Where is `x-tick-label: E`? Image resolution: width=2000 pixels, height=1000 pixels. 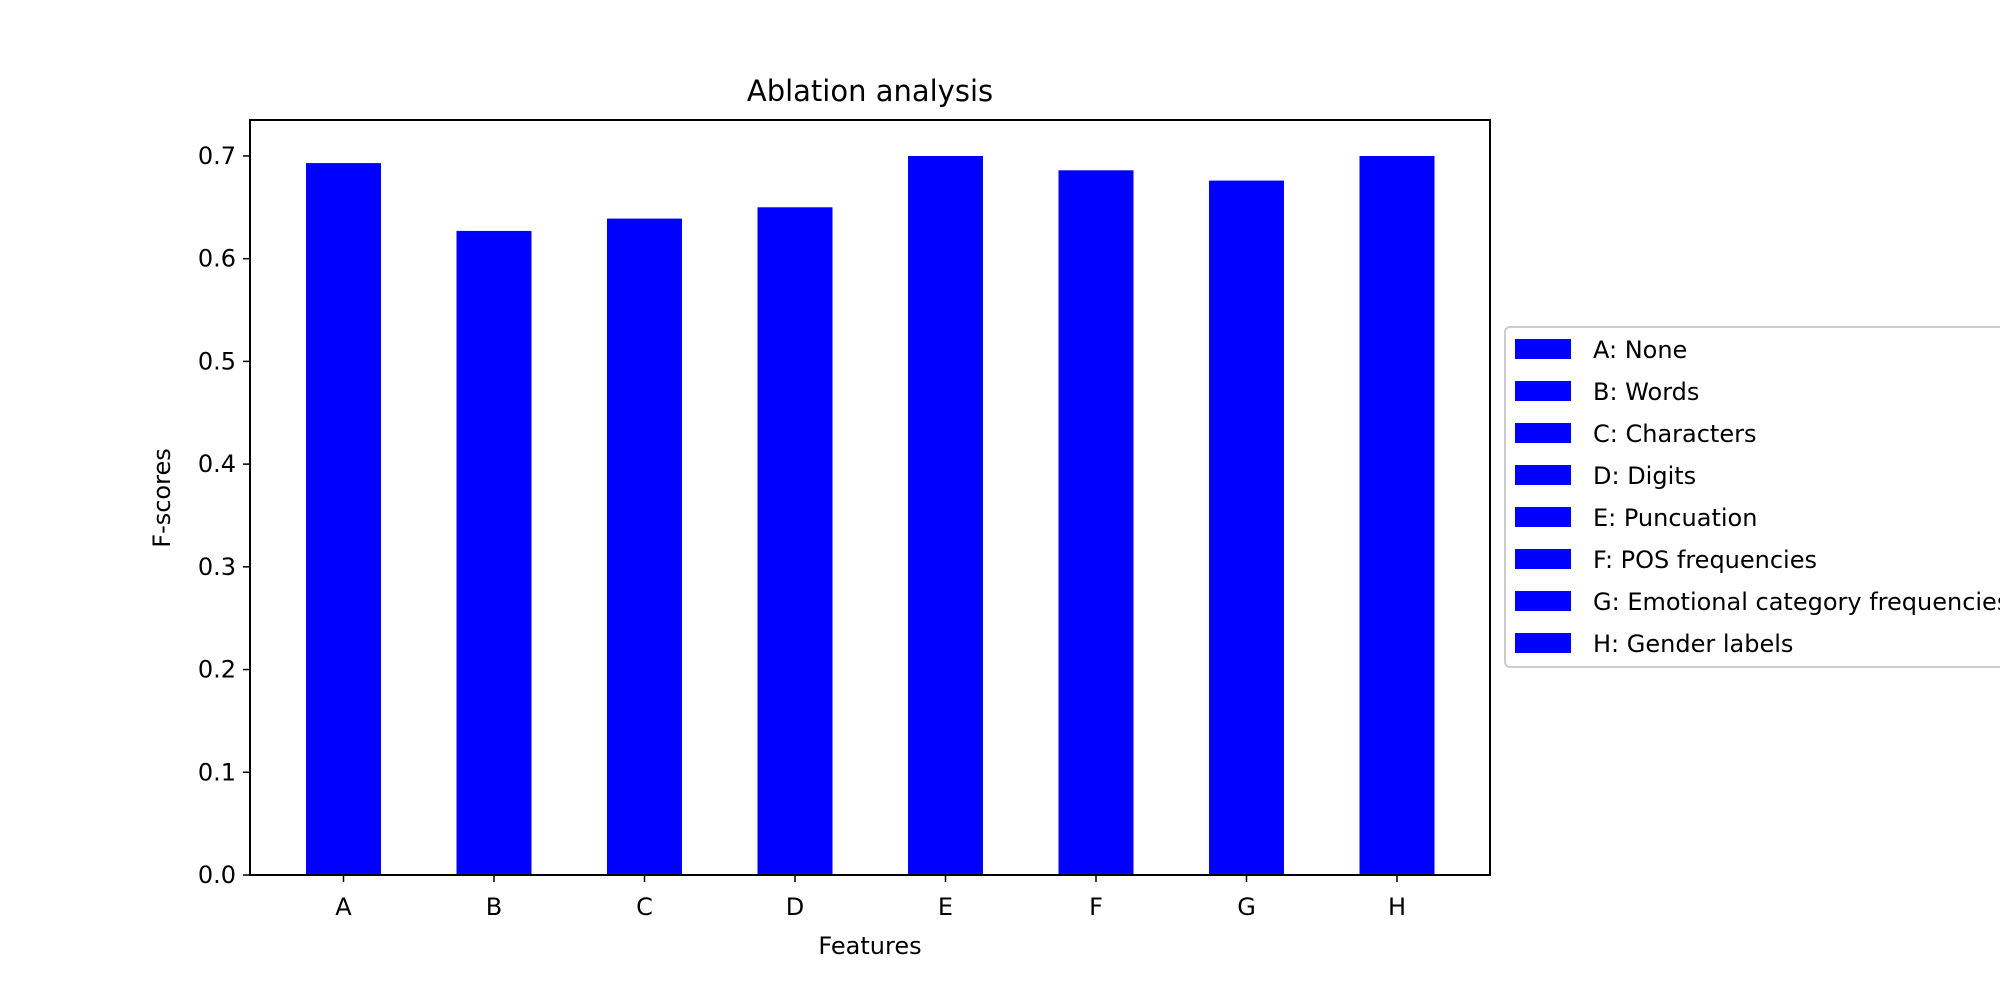 x-tick-label: E is located at coordinates (945, 907).